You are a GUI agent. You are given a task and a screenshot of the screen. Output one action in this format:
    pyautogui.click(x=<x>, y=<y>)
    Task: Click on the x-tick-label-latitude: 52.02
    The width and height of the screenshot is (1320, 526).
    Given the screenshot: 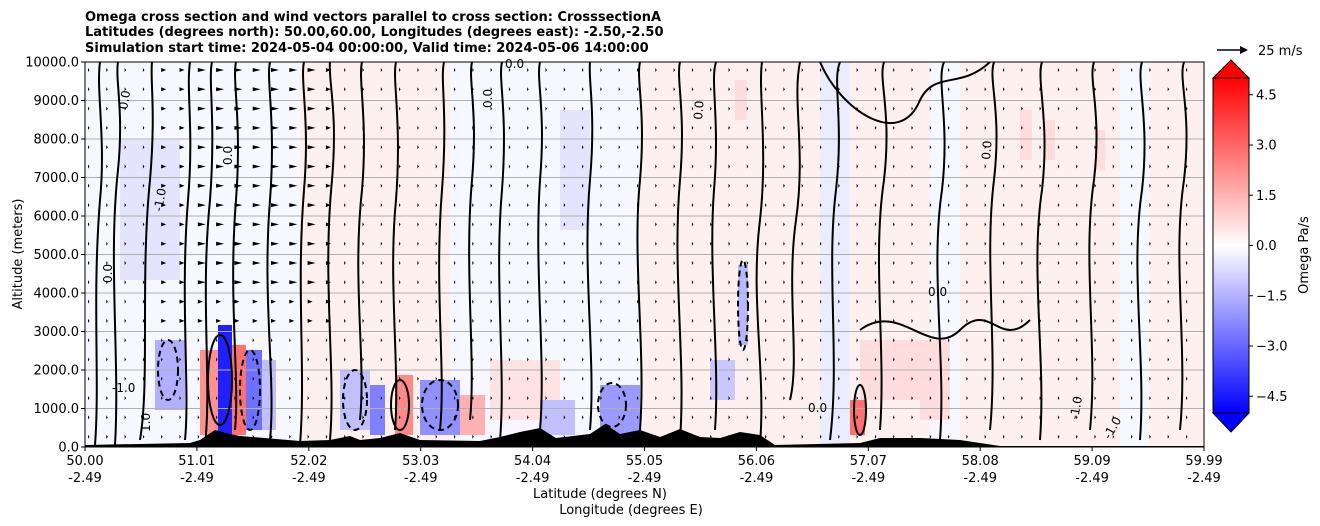 What is the action you would take?
    pyautogui.click(x=308, y=461)
    